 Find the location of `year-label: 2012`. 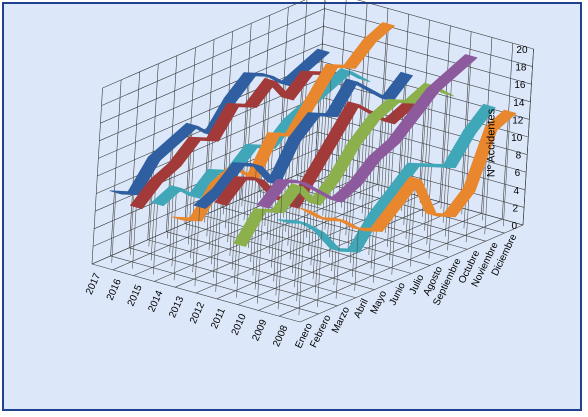

year-label: 2012 is located at coordinates (197, 312).